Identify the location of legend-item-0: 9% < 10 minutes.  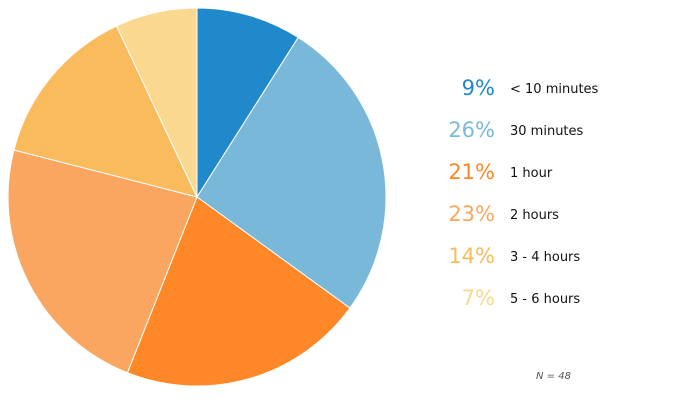
(535, 95).